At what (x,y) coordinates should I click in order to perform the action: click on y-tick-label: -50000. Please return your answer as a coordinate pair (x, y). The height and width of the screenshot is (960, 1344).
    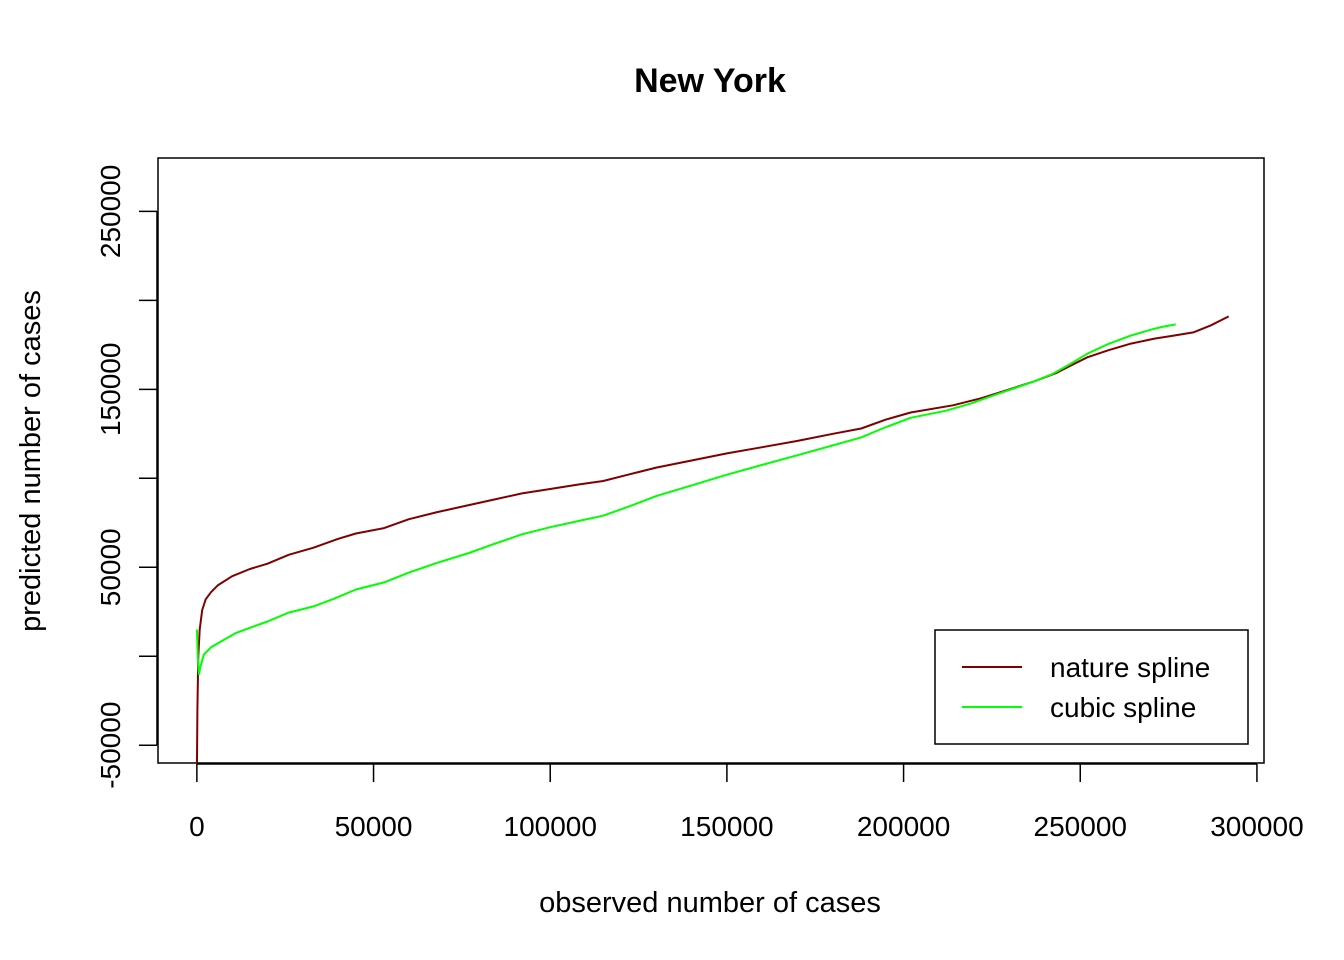
    Looking at the image, I should click on (110, 745).